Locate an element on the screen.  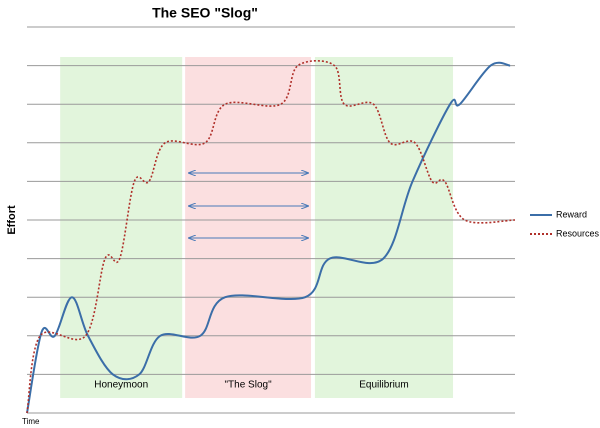
x-axis-label: Time is located at coordinates (31, 421).